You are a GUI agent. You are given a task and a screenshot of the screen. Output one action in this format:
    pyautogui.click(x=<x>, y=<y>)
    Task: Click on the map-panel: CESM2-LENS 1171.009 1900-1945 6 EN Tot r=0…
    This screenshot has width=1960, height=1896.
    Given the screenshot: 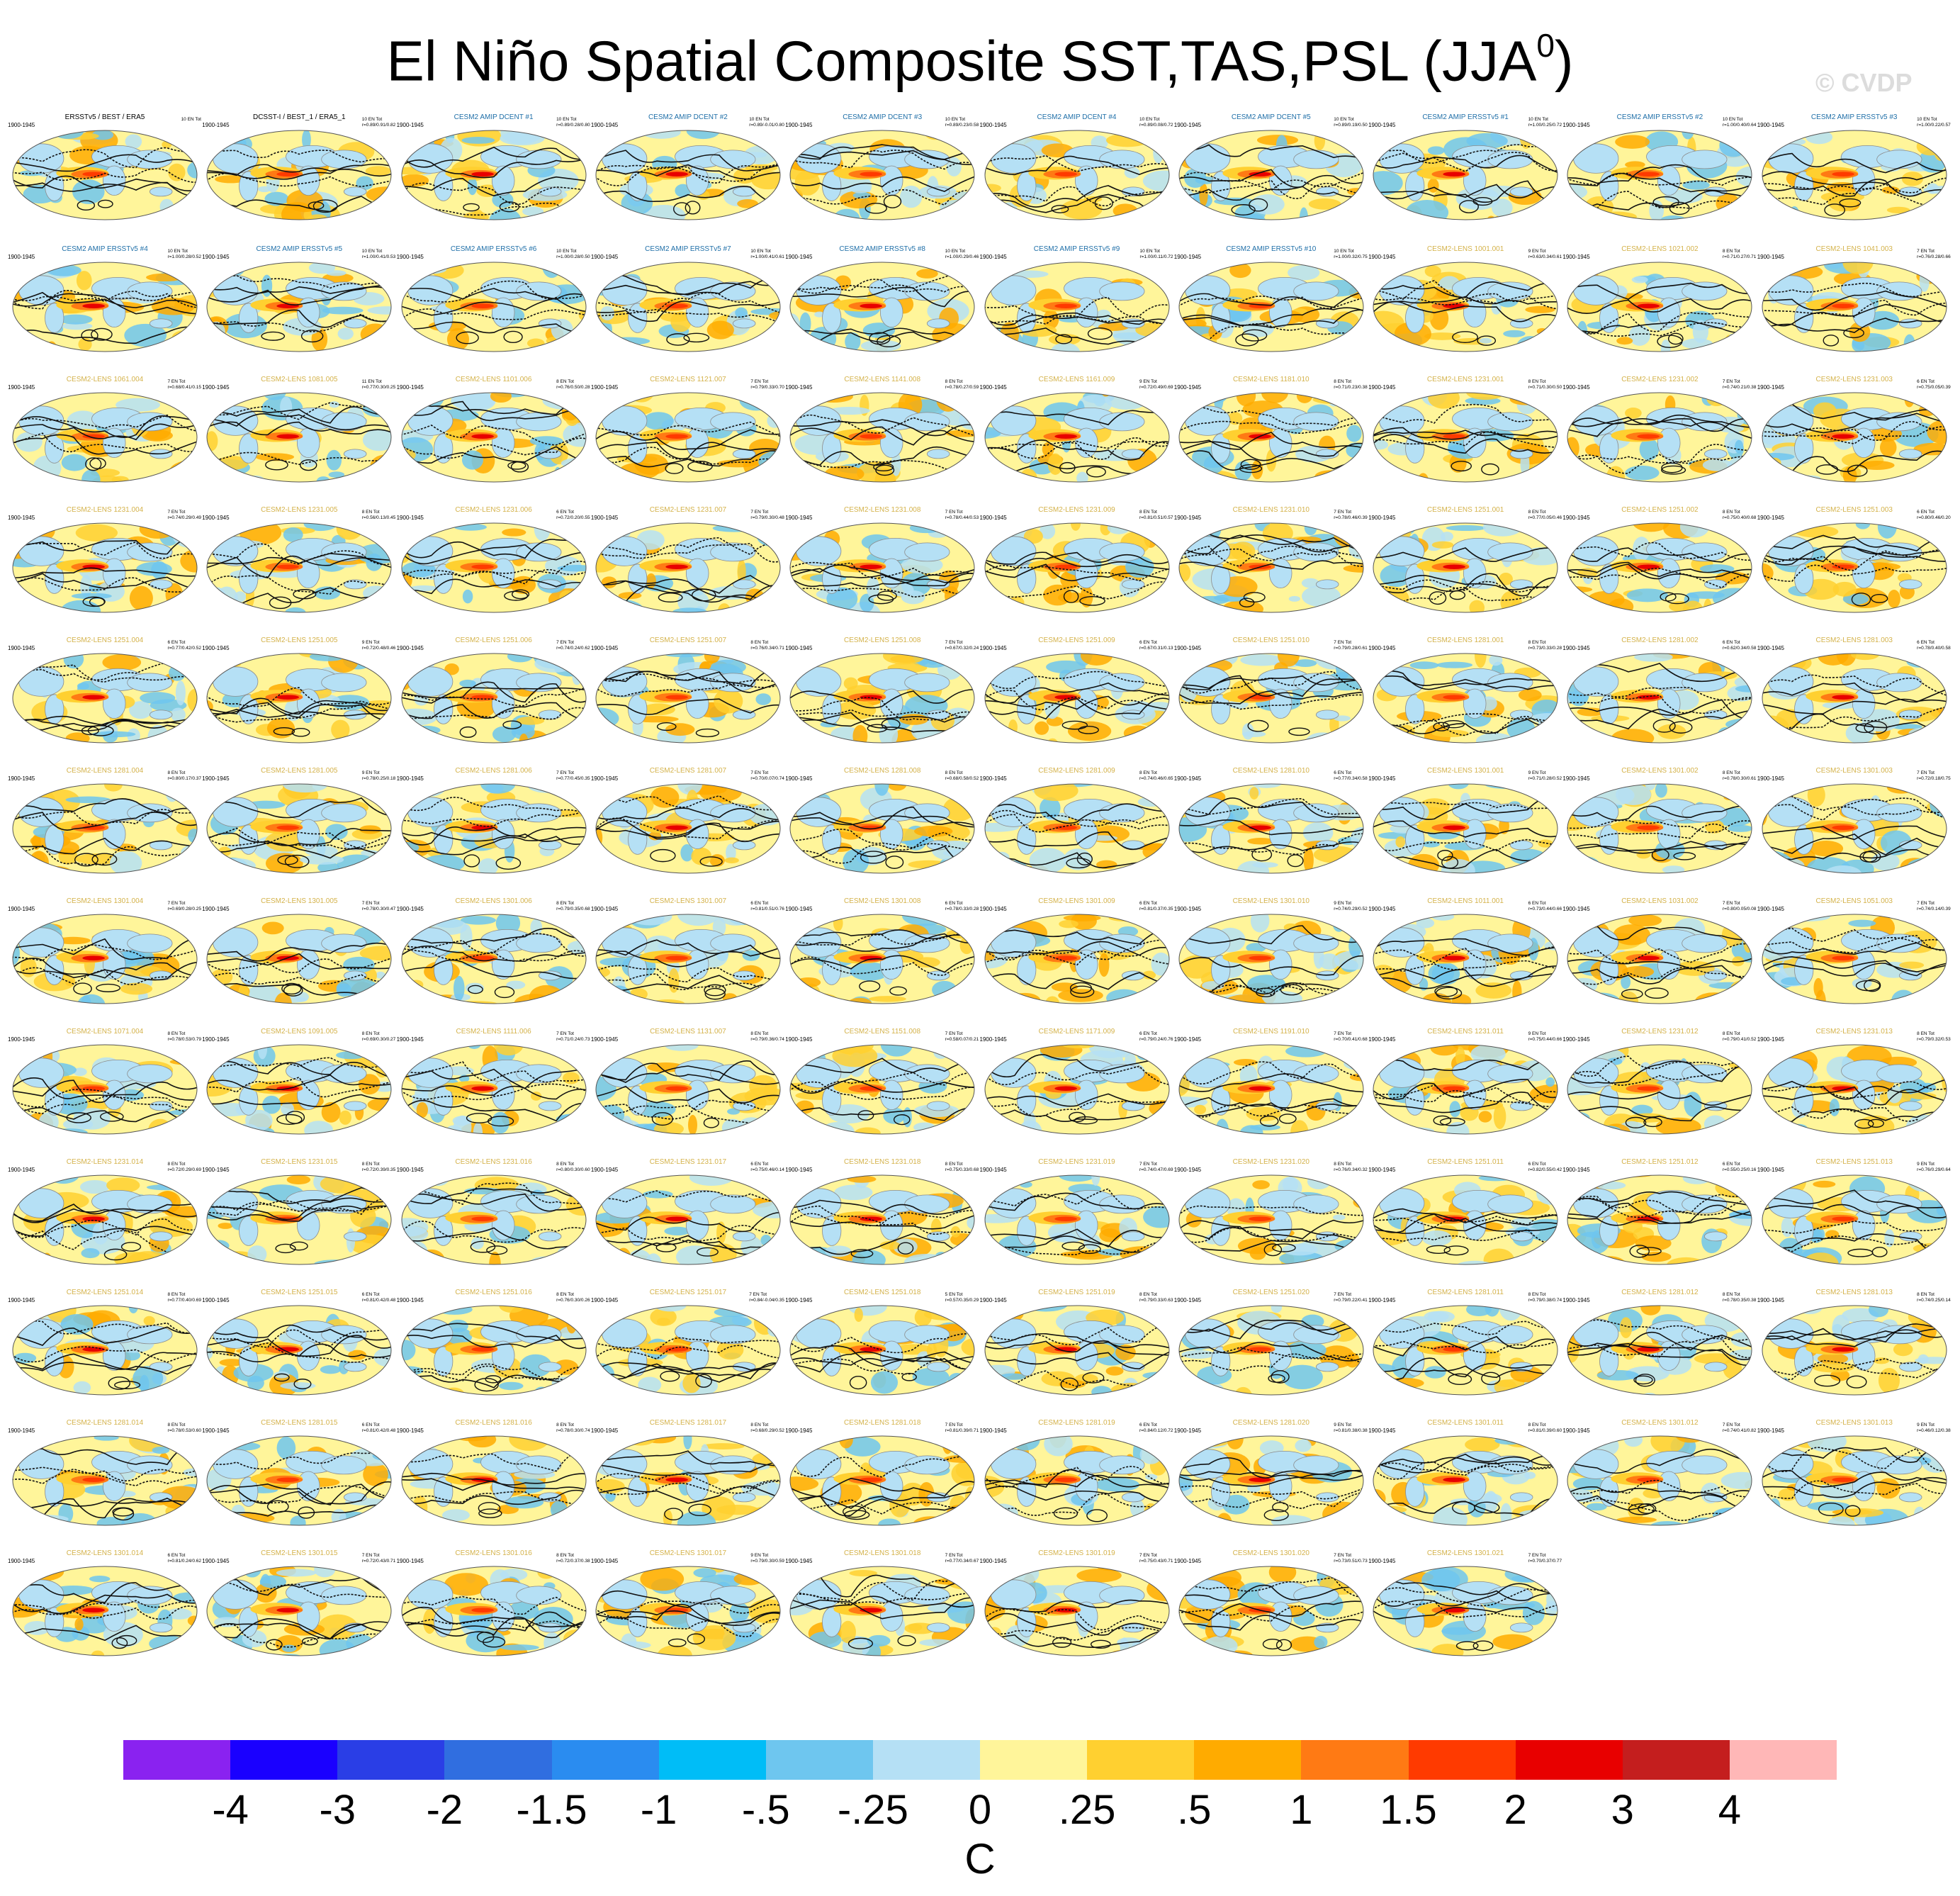 What is the action you would take?
    pyautogui.click(x=1076, y=1084)
    